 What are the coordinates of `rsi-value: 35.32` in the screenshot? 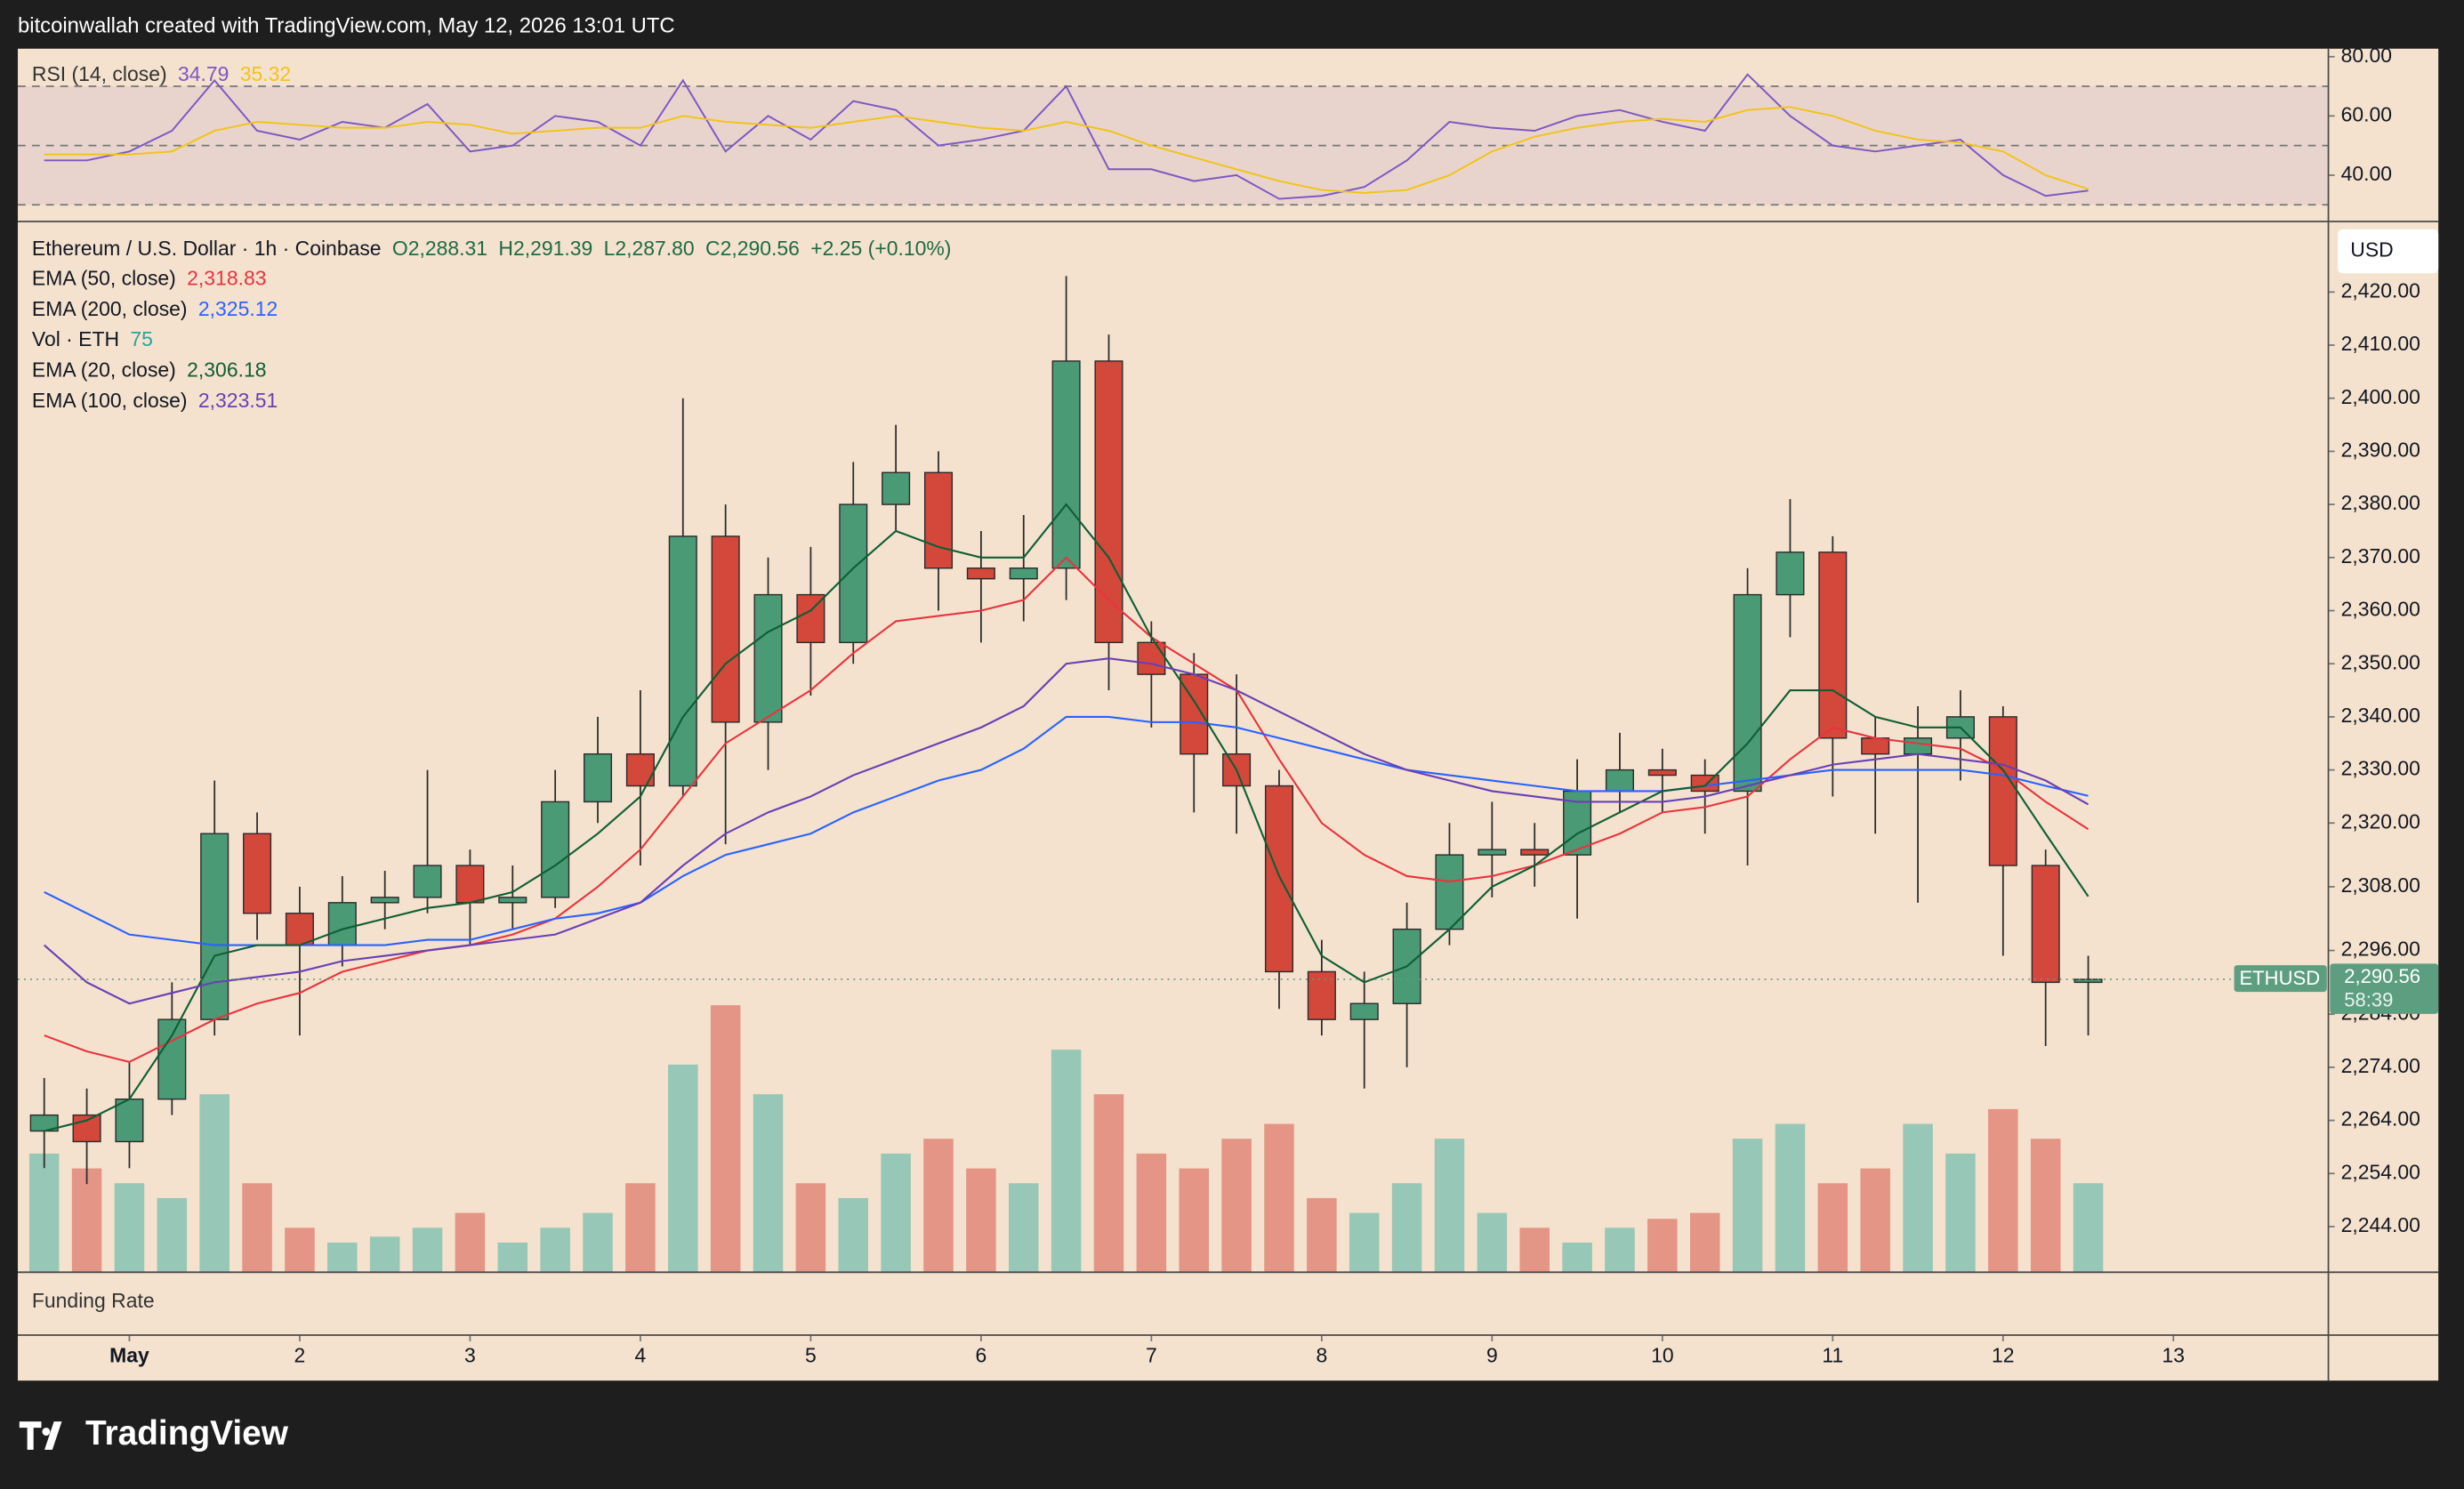 It's located at (266, 73).